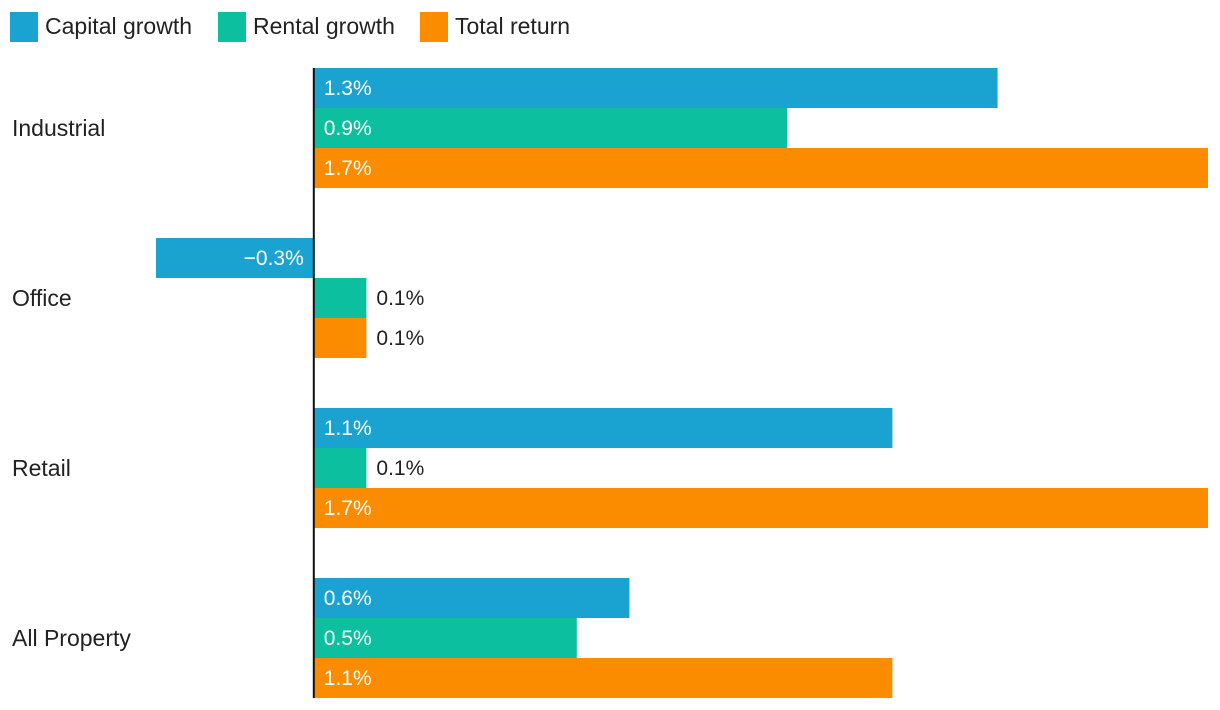 This screenshot has height=710, width=1220. Describe the element at coordinates (400, 298) in the screenshot. I see `bar-label-office-rental-growth: 0.1%` at that location.